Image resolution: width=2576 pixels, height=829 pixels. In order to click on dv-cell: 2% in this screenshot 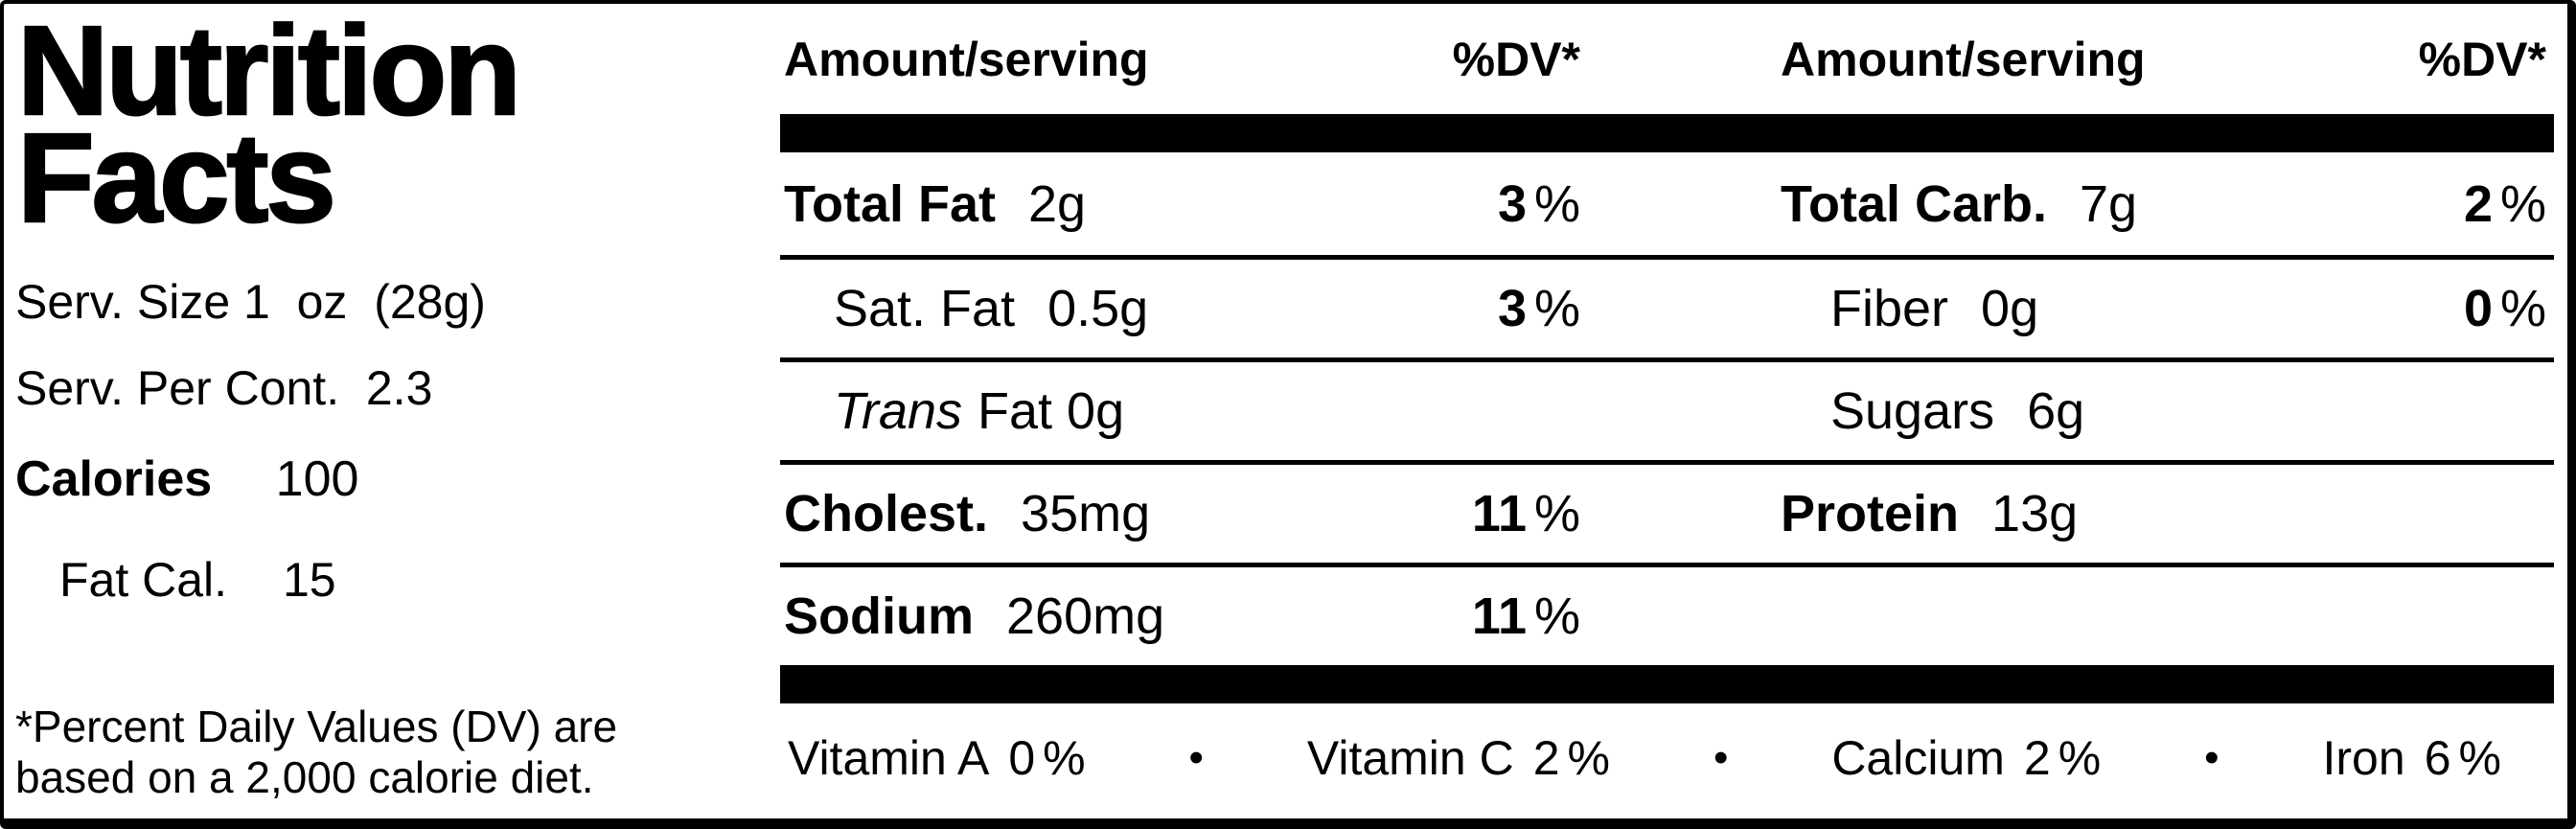, I will do `click(2505, 204)`.